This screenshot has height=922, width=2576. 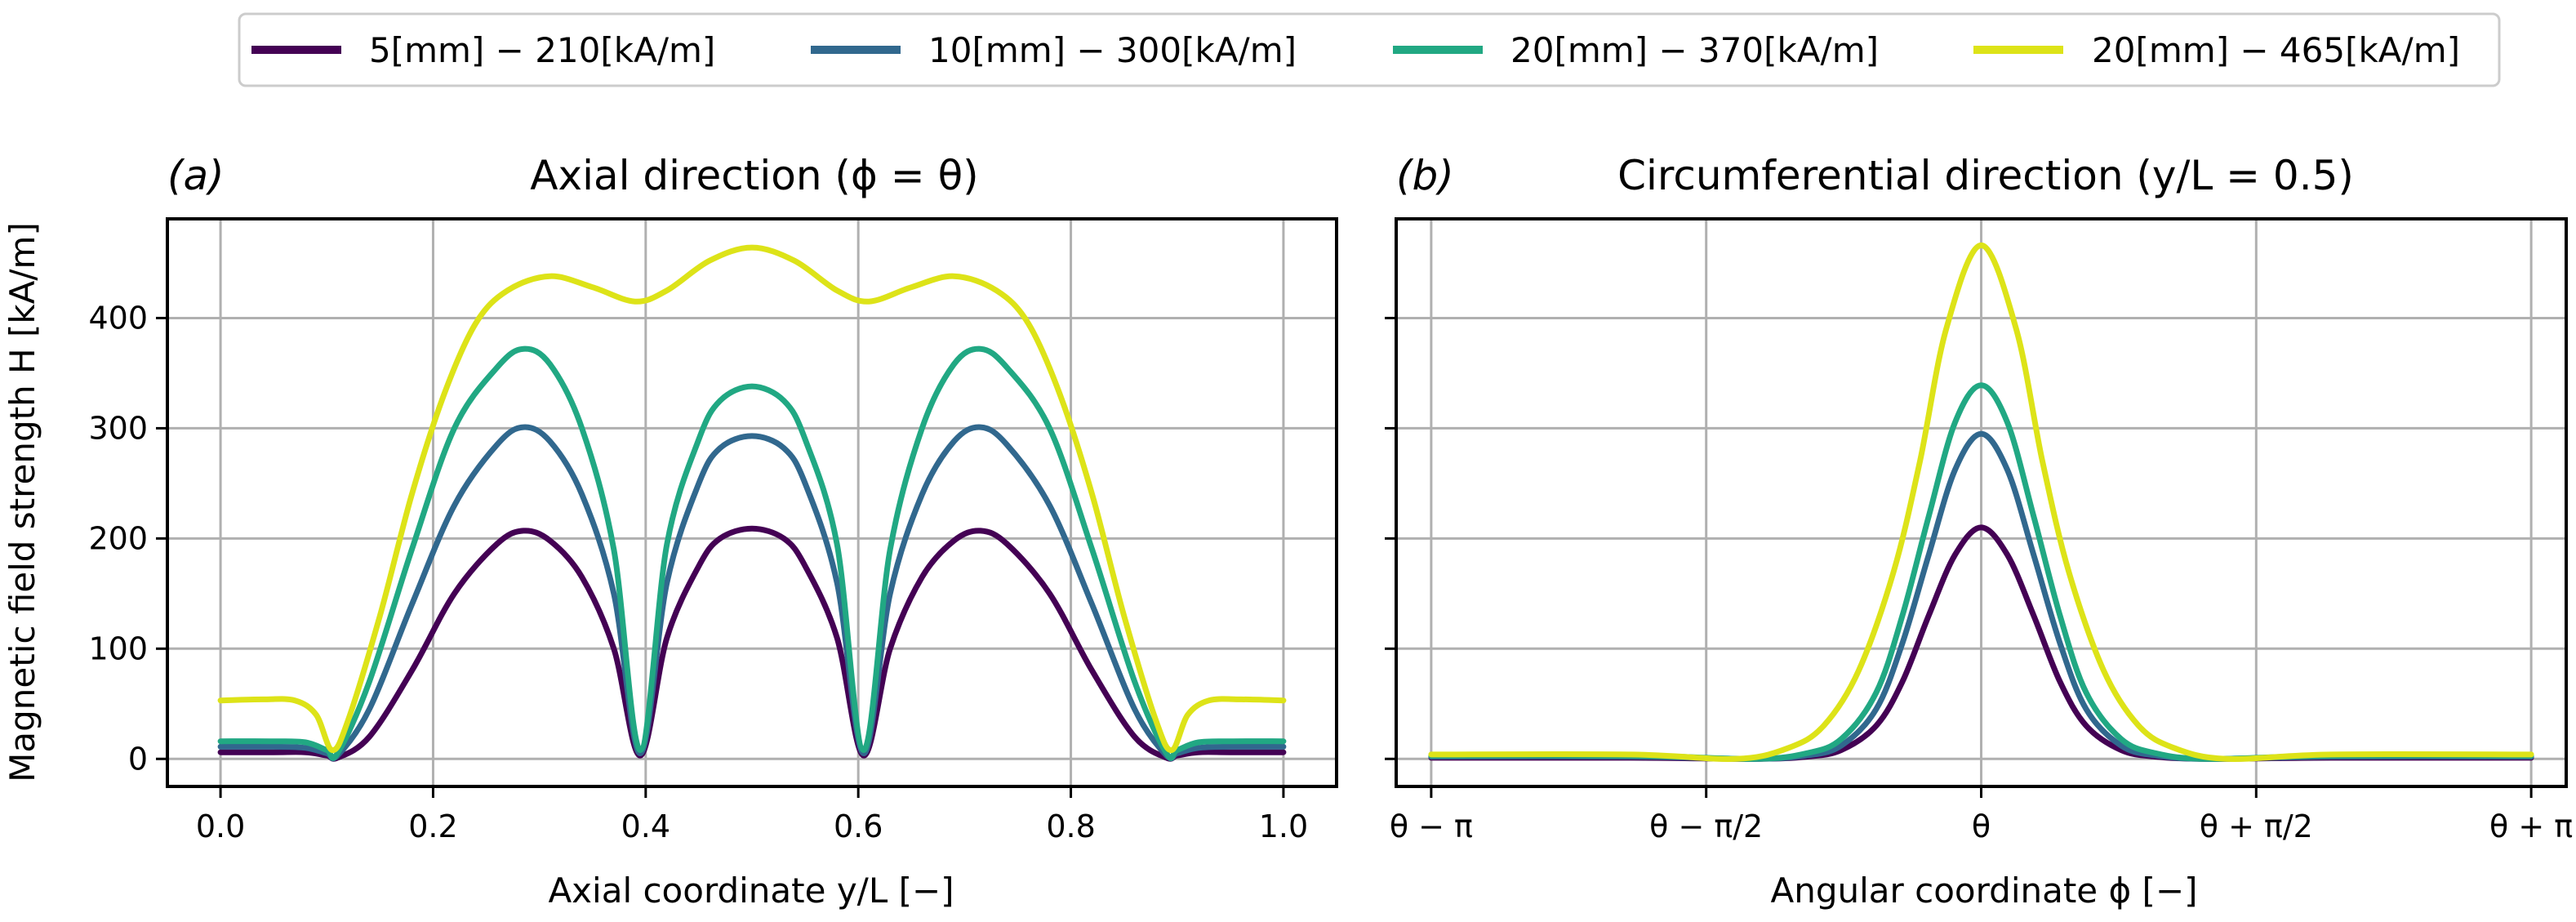 What do you see at coordinates (118, 318) in the screenshot?
I see `panel-a-ytick-label: 400` at bounding box center [118, 318].